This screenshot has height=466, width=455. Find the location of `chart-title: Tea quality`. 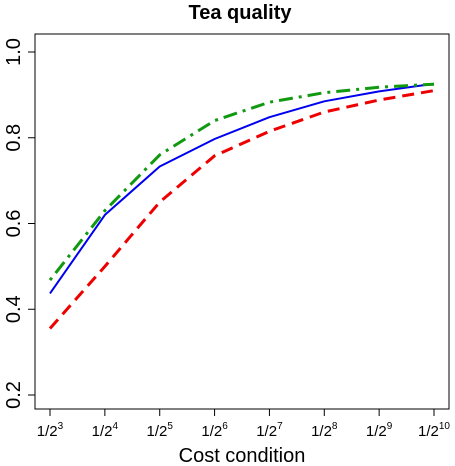

chart-title: Tea quality is located at coordinates (241, 13).